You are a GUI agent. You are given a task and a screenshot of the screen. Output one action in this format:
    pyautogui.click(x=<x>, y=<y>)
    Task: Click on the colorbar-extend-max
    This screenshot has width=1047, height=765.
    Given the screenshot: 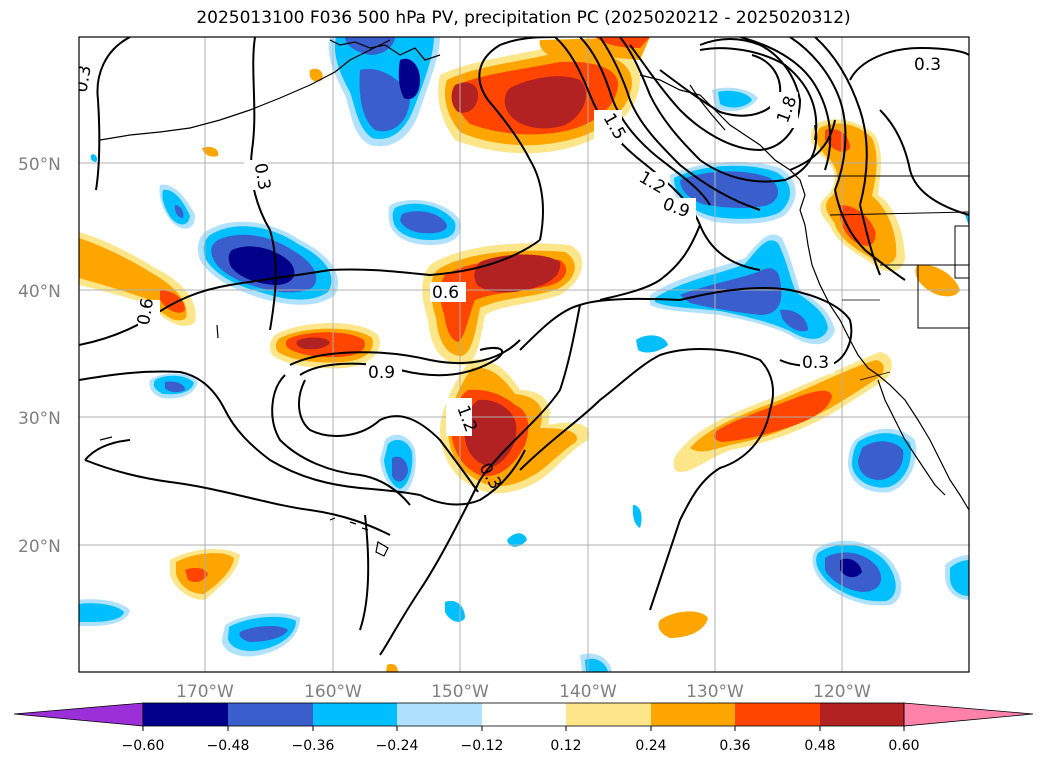 What is the action you would take?
    pyautogui.click(x=968, y=714)
    